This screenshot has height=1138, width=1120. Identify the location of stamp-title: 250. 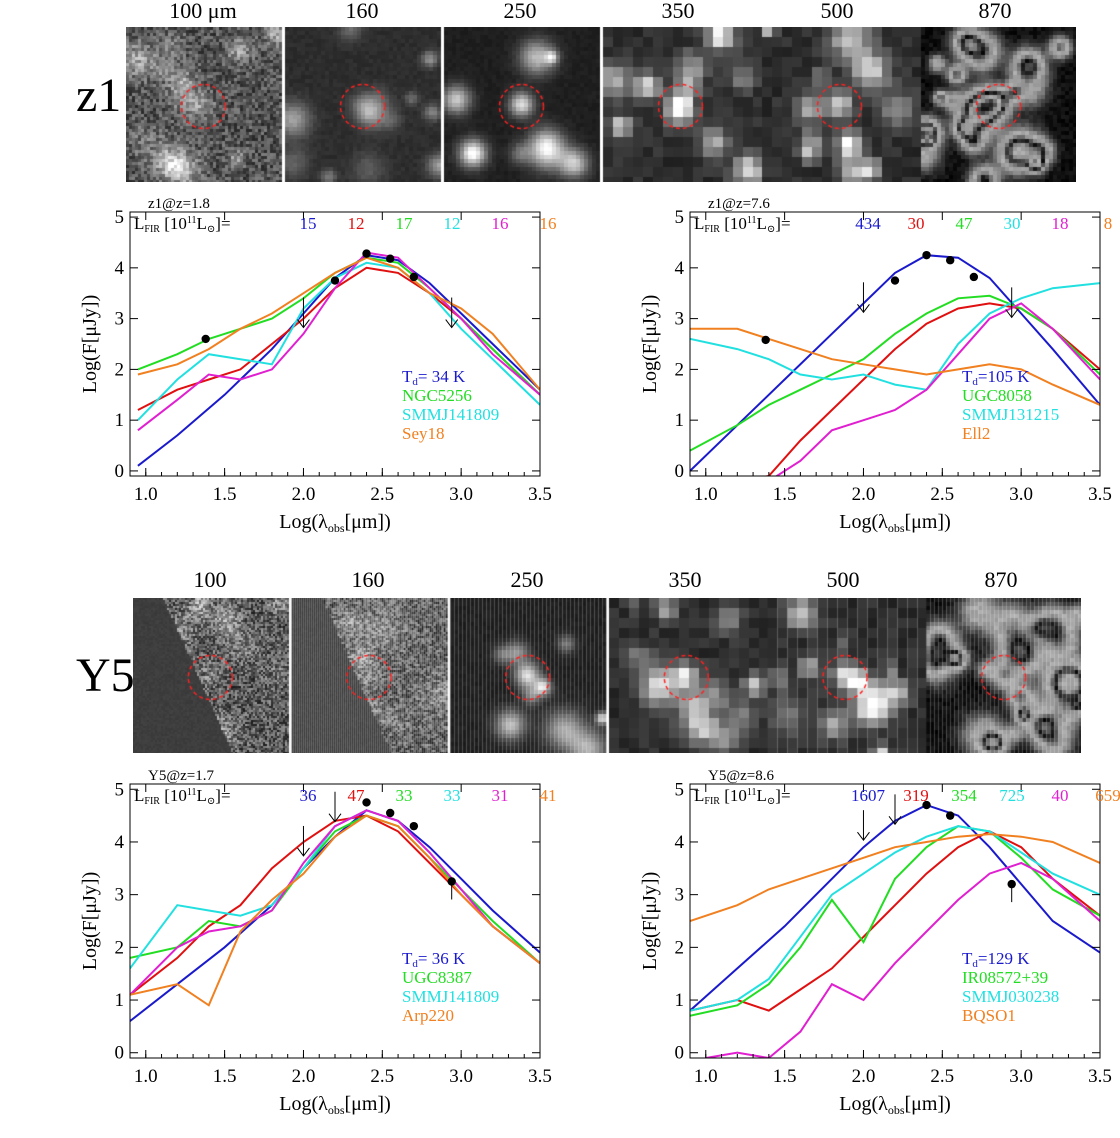
(520, 11).